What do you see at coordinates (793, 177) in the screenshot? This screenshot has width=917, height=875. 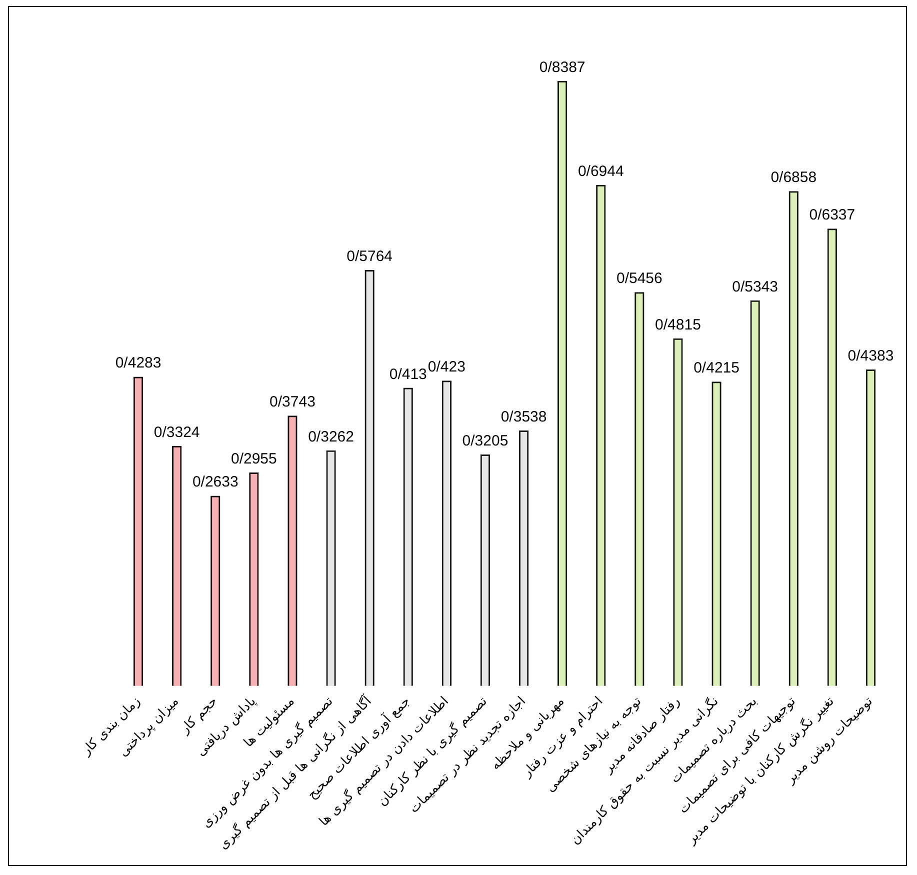 I see `data-label: 0/6858` at bounding box center [793, 177].